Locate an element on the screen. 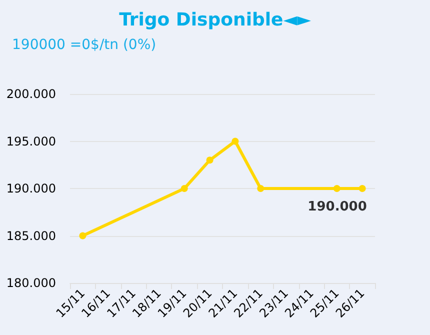  y-tick-label: 180.000 is located at coordinates (31, 283).